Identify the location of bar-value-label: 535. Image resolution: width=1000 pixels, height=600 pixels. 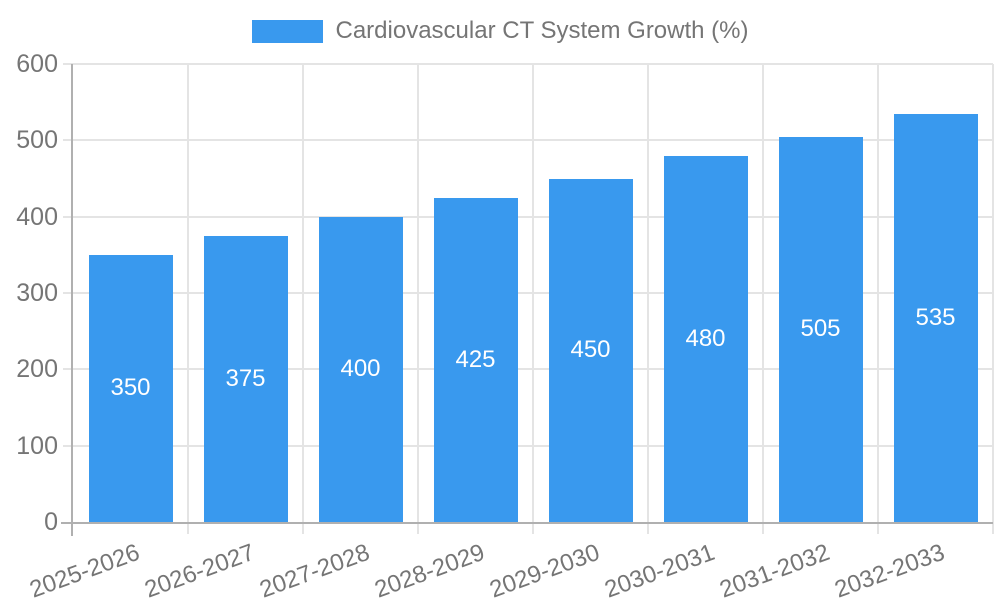
(935, 317).